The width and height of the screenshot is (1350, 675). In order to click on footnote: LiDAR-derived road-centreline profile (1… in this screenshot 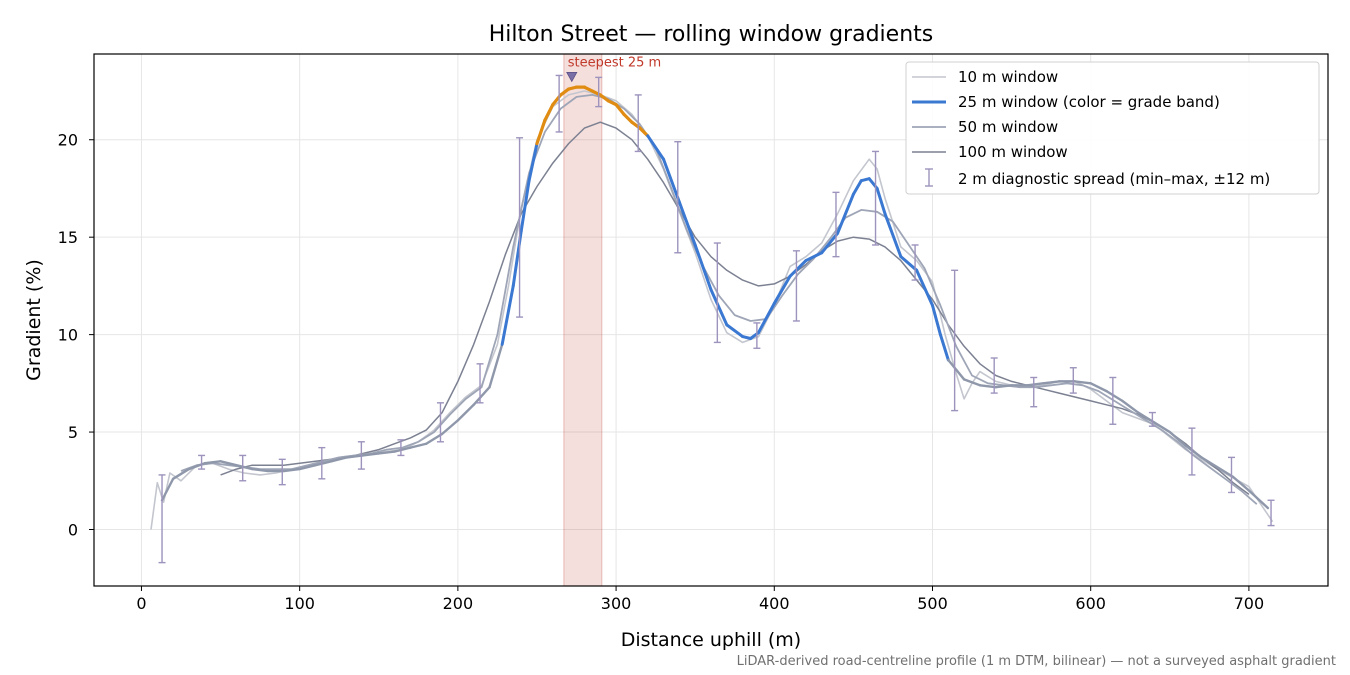, I will do `click(1036, 661)`.